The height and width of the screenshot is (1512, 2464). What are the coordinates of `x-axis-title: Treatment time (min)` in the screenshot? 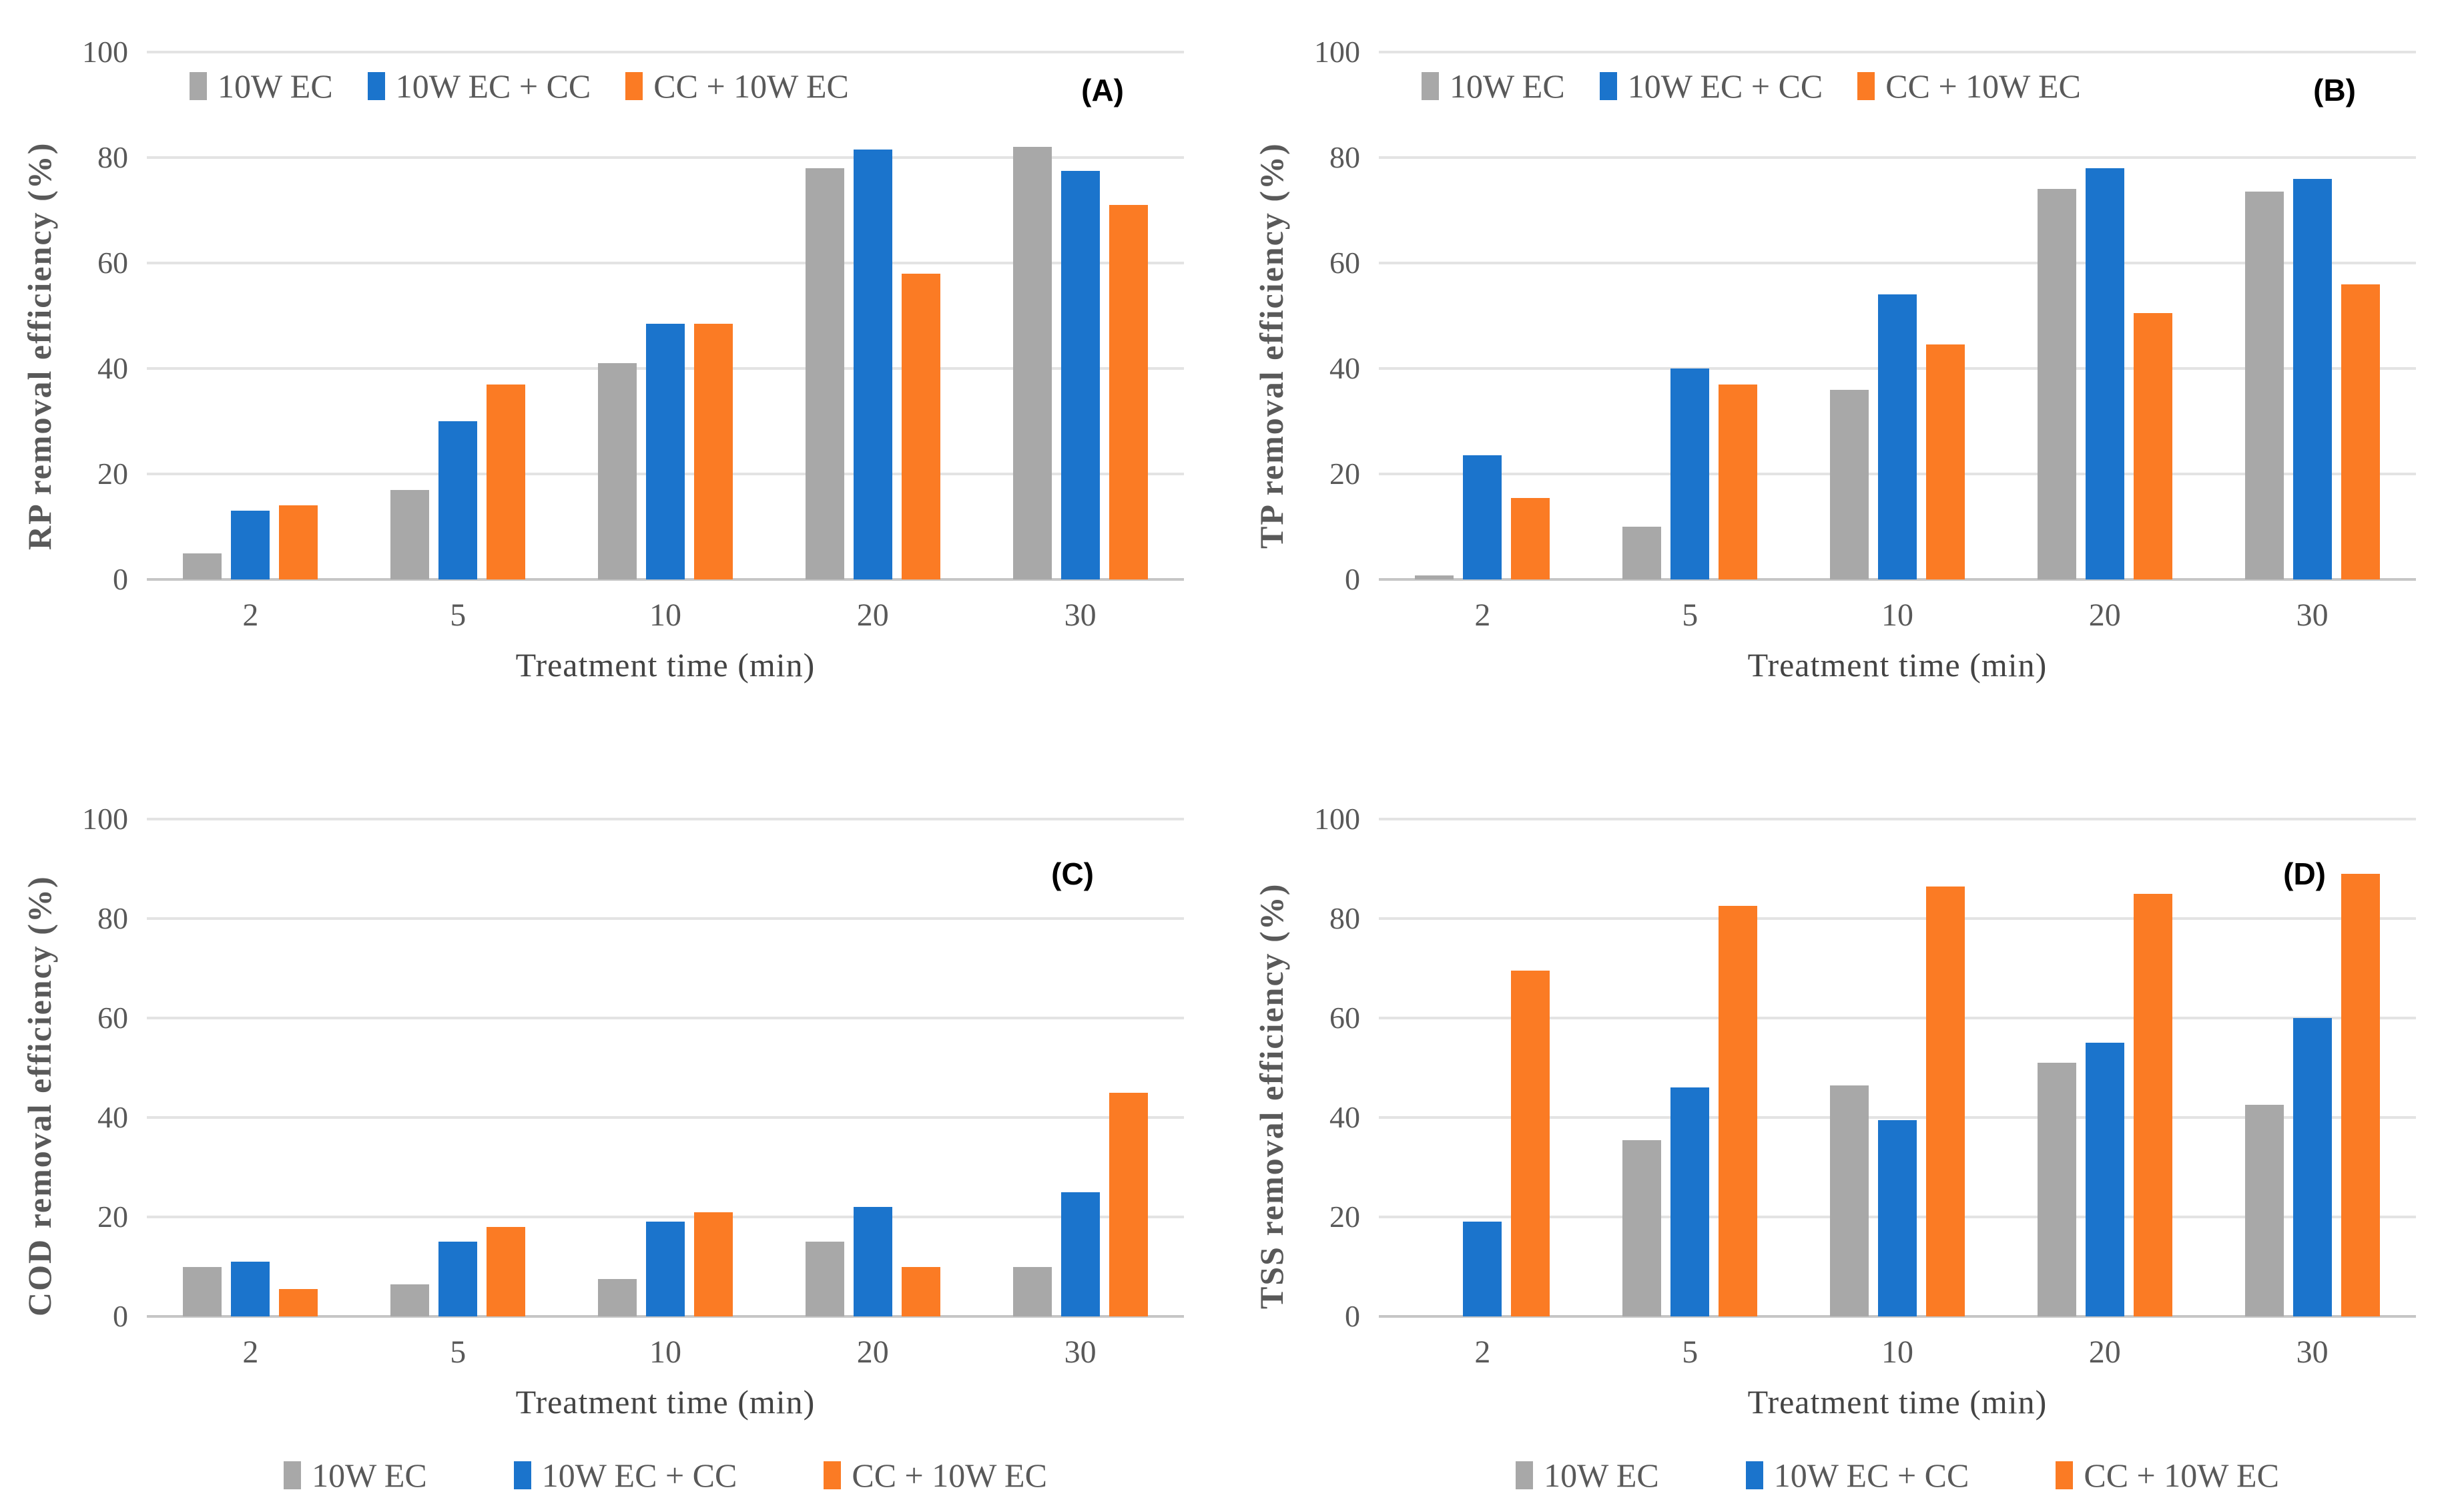 It's located at (1897, 665).